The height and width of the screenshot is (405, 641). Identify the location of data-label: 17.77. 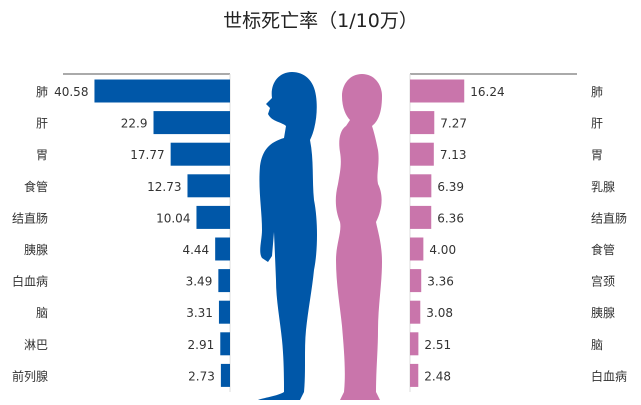
(147, 155).